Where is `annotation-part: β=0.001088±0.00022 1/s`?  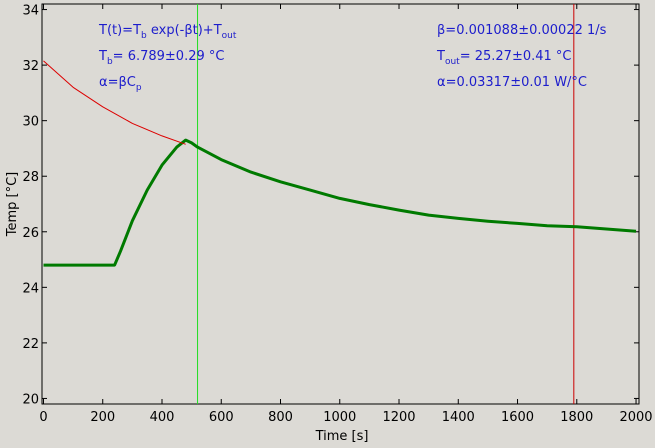
annotation-part: β=0.001088±0.00022 1/s is located at coordinates (522, 30).